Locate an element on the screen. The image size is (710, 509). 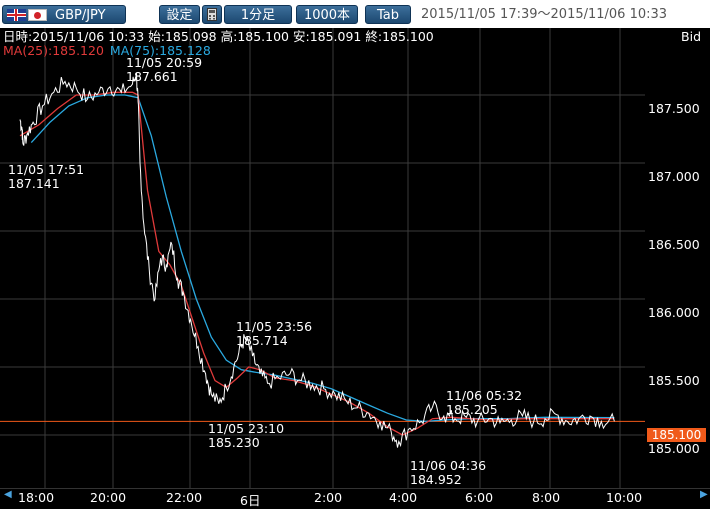
annotation-value: 185.230 is located at coordinates (234, 442).